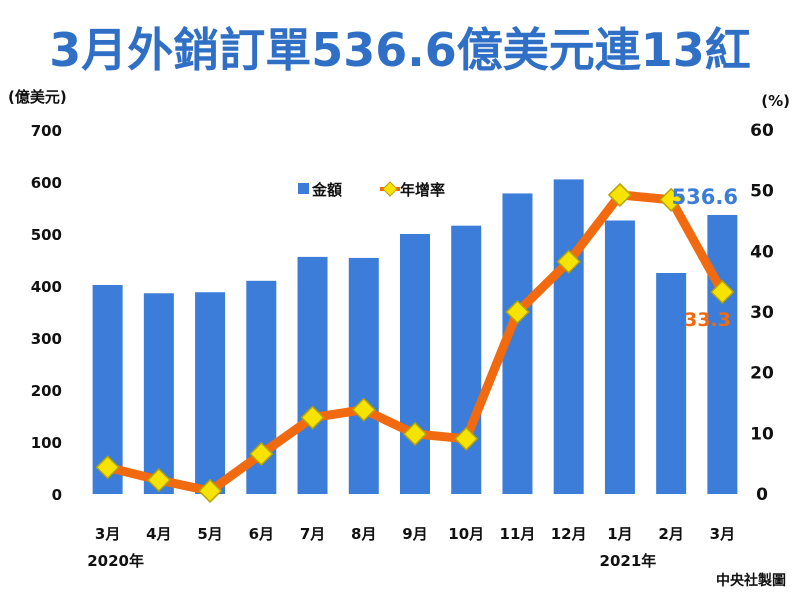  I want to click on legend-label: 金額, so click(326, 190).